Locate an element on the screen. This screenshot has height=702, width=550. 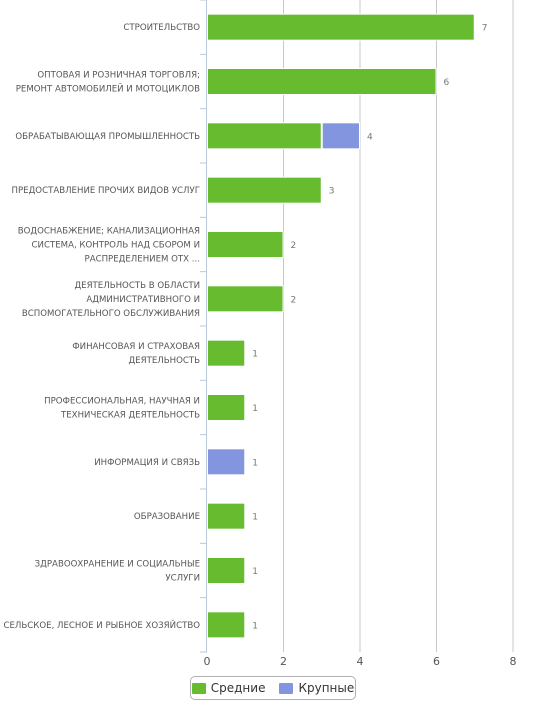
category-label: ФИНАНСОВАЯ И СТРАХОВАЯ ДЕЯТЕЛЬНОСТЬ is located at coordinates (136, 354).